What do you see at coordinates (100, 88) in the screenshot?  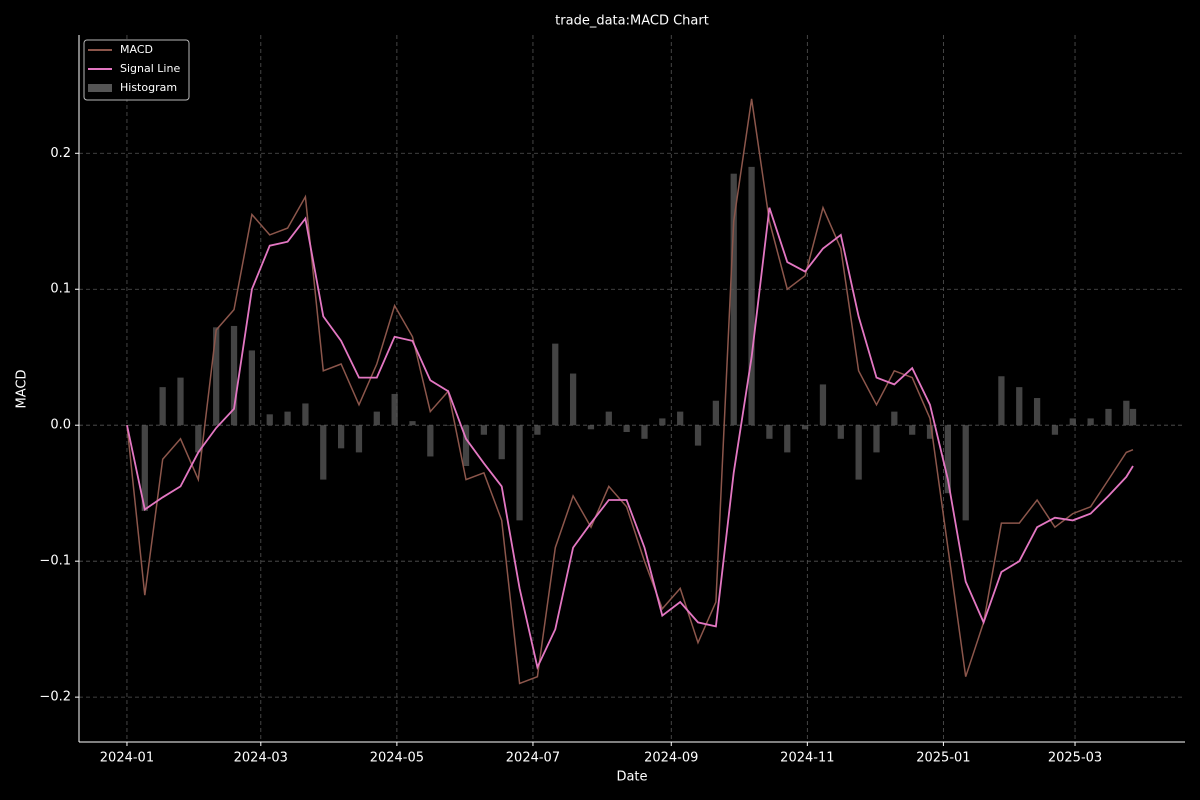 I see `legend-swatch` at bounding box center [100, 88].